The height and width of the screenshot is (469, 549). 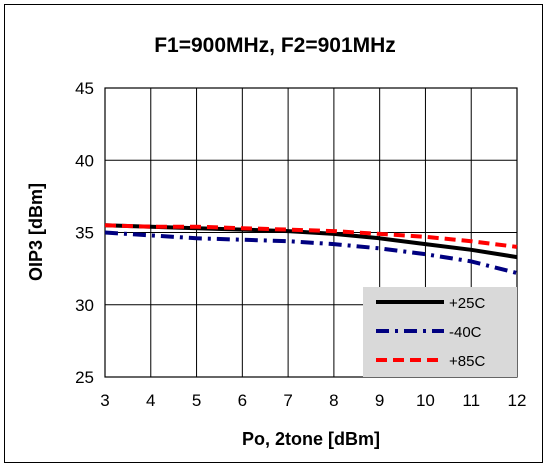 What do you see at coordinates (465, 332) in the screenshot?
I see `legend-label-1: -40C` at bounding box center [465, 332].